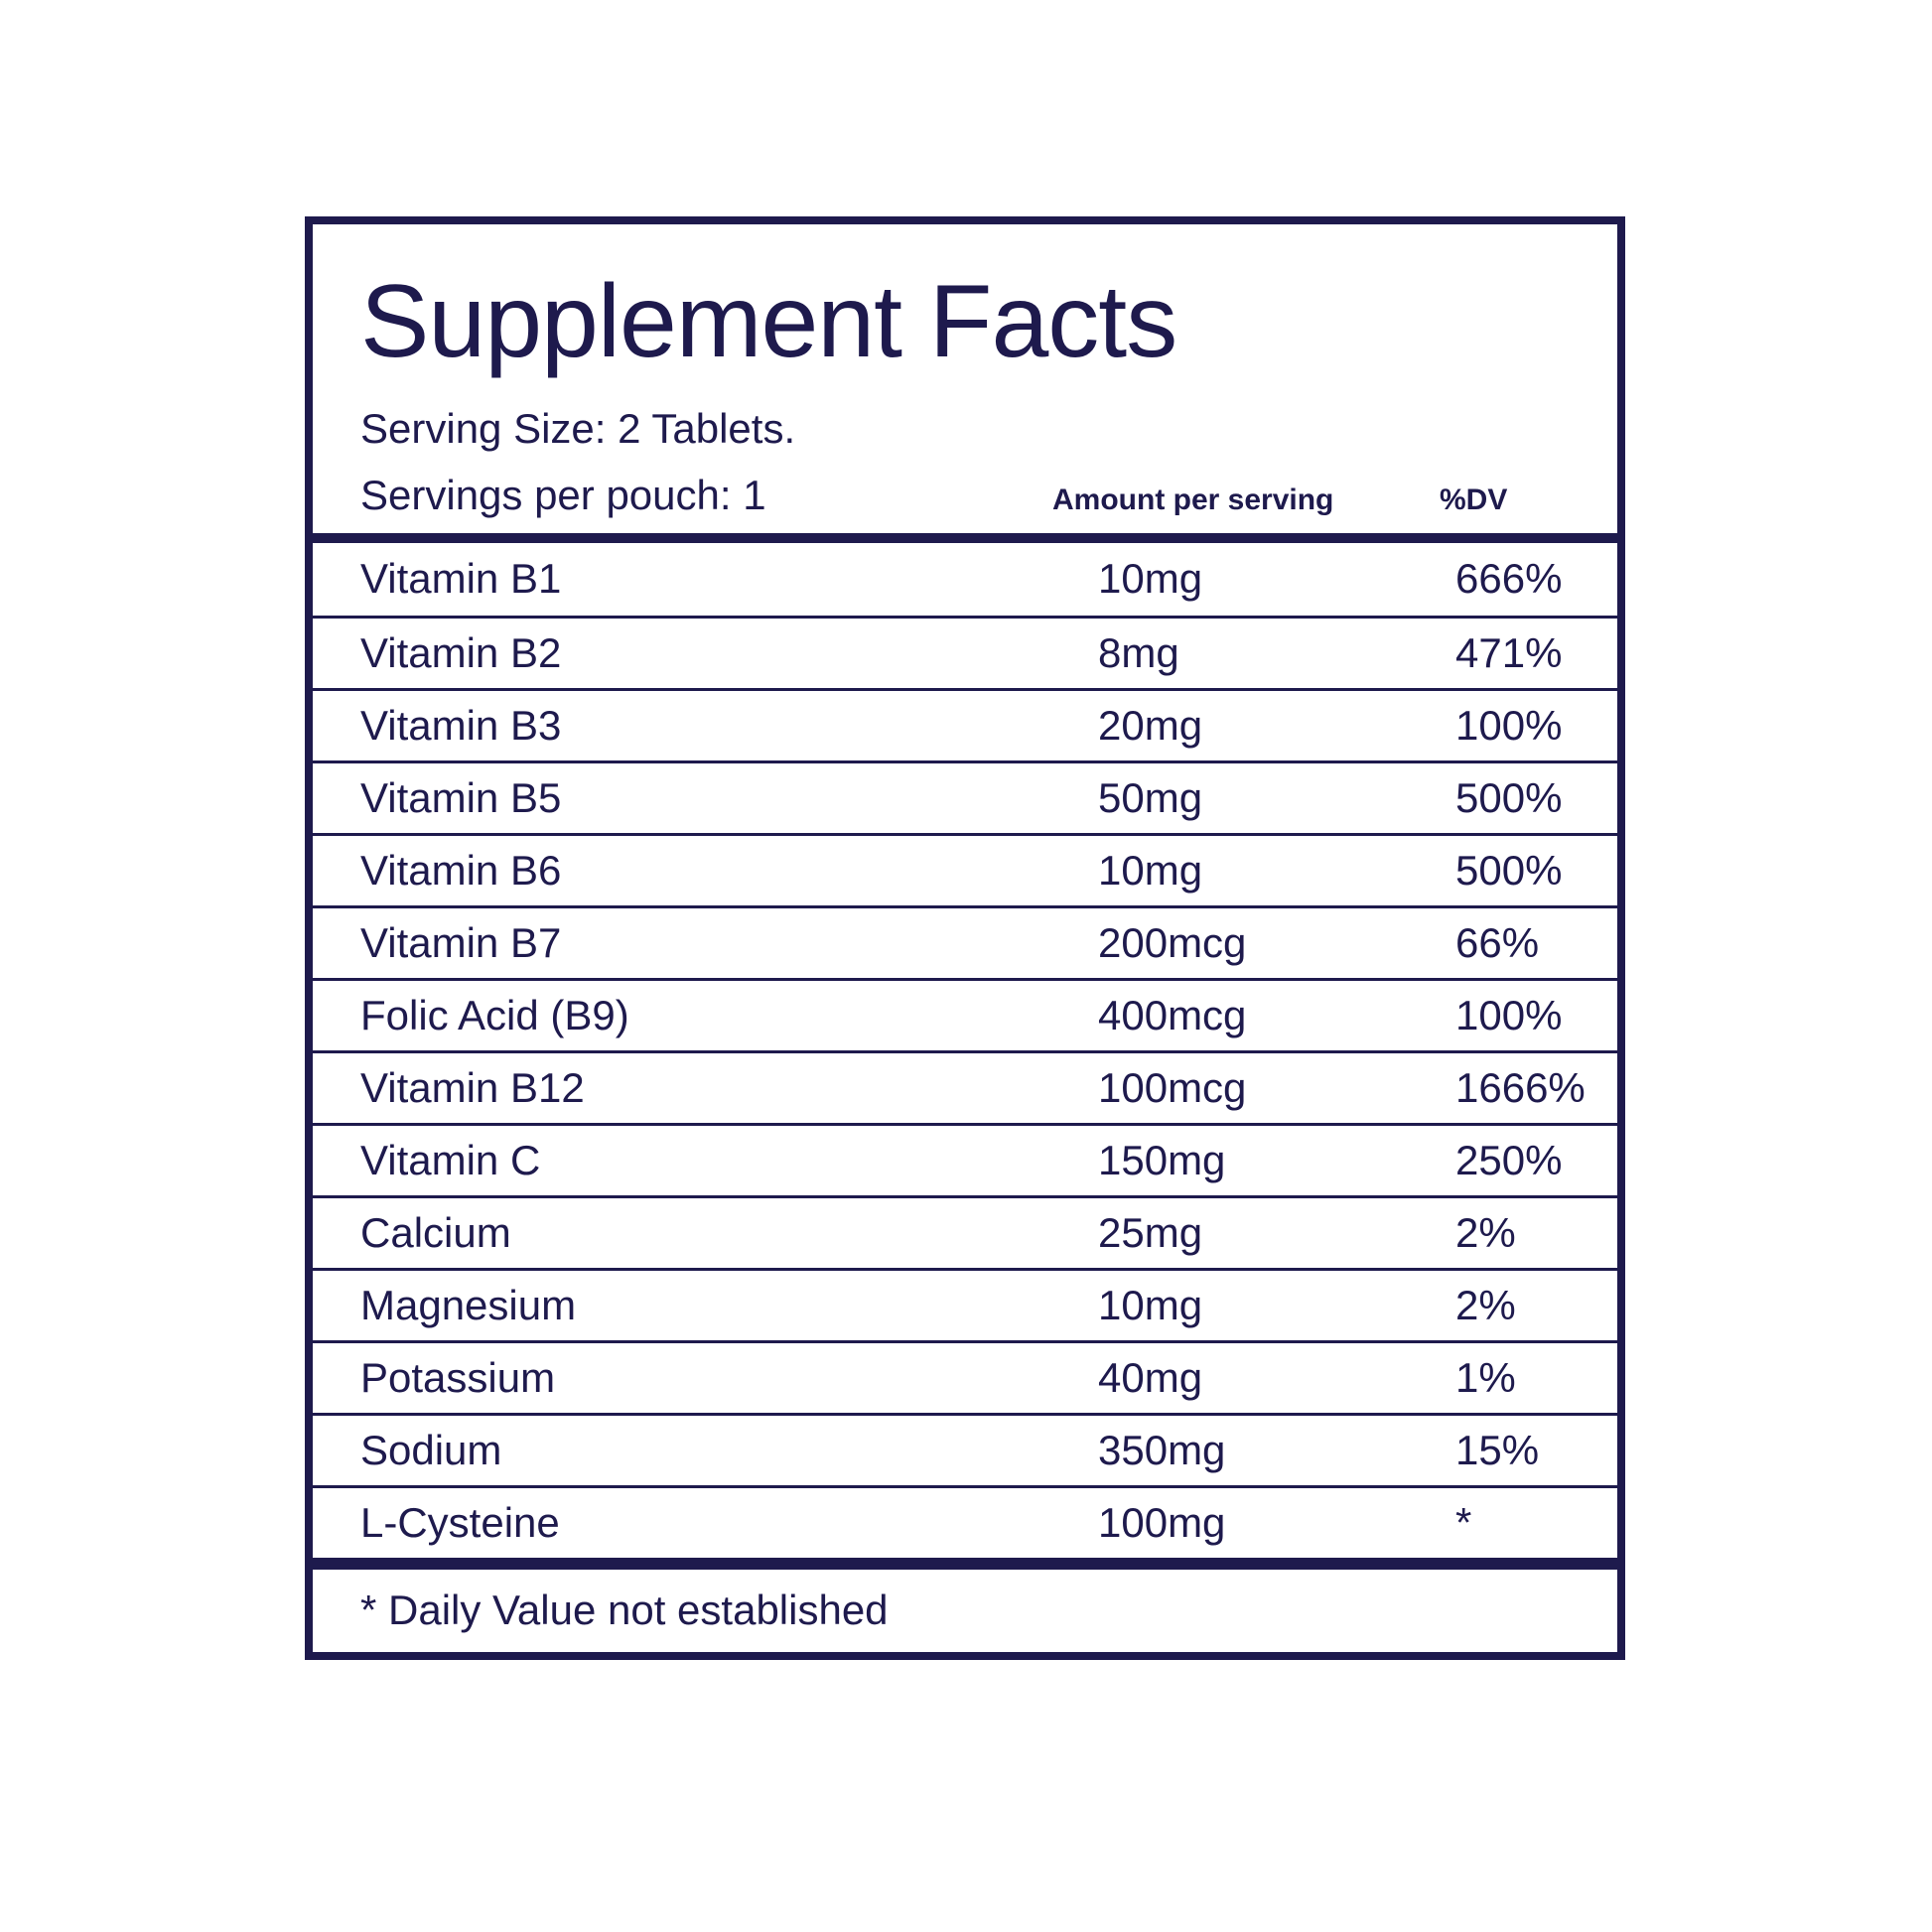 The height and width of the screenshot is (1932, 1932). Describe the element at coordinates (1520, 1087) in the screenshot. I see `ingredient-dv: 1666%` at that location.